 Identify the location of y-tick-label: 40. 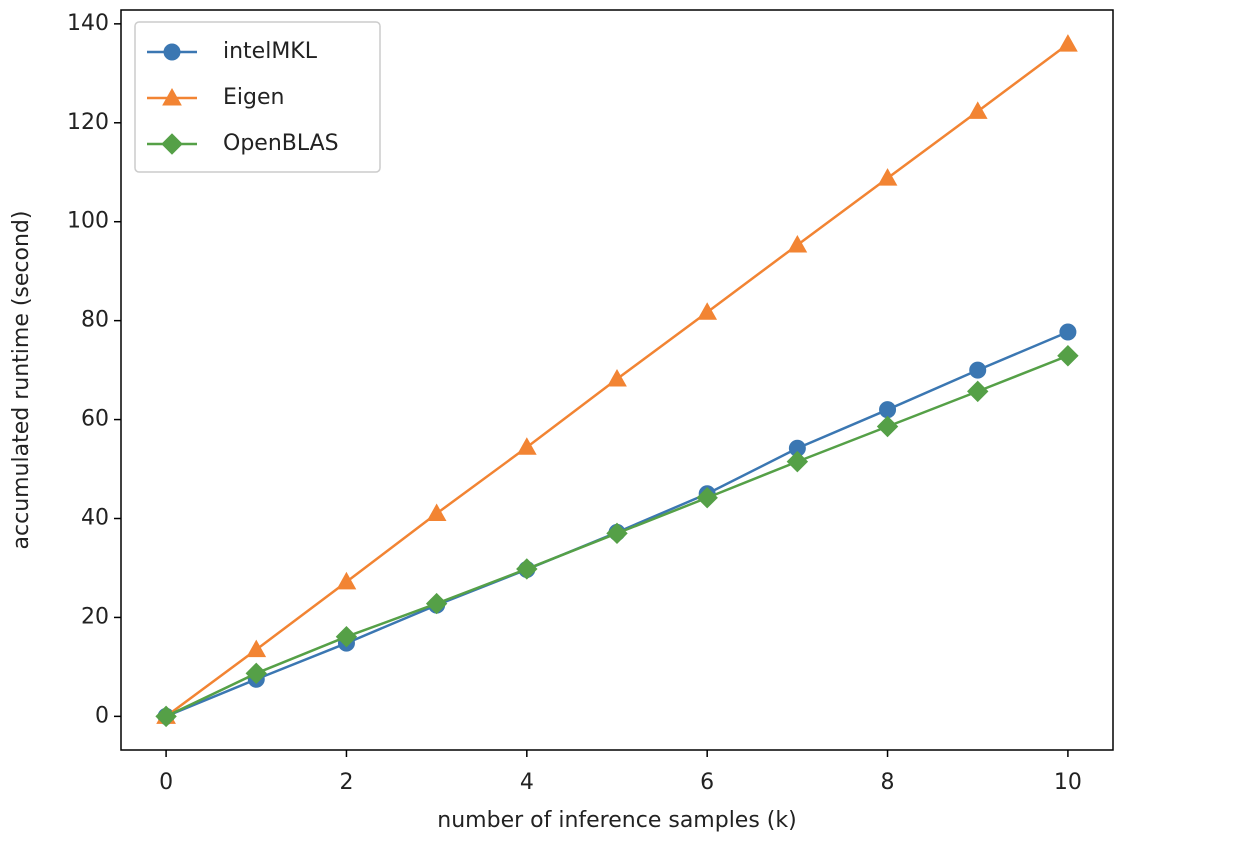
(95, 518).